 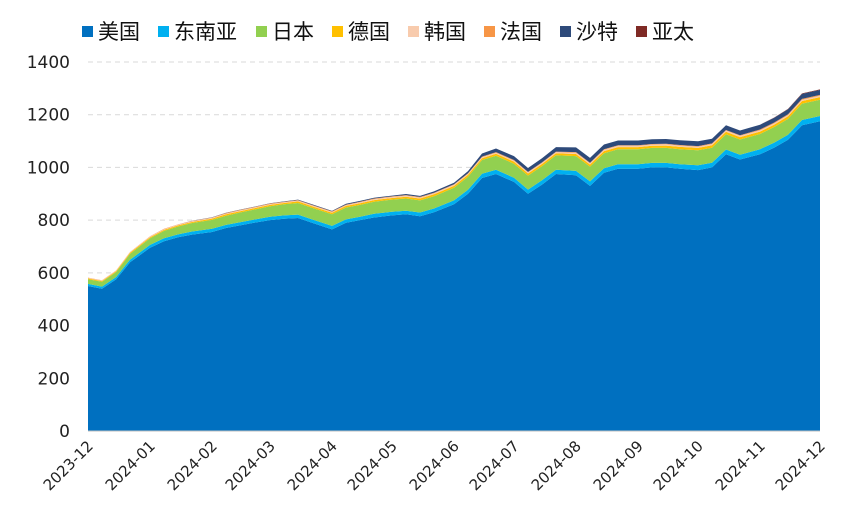 I want to click on legend-label-6: 沙特, so click(x=597, y=32).